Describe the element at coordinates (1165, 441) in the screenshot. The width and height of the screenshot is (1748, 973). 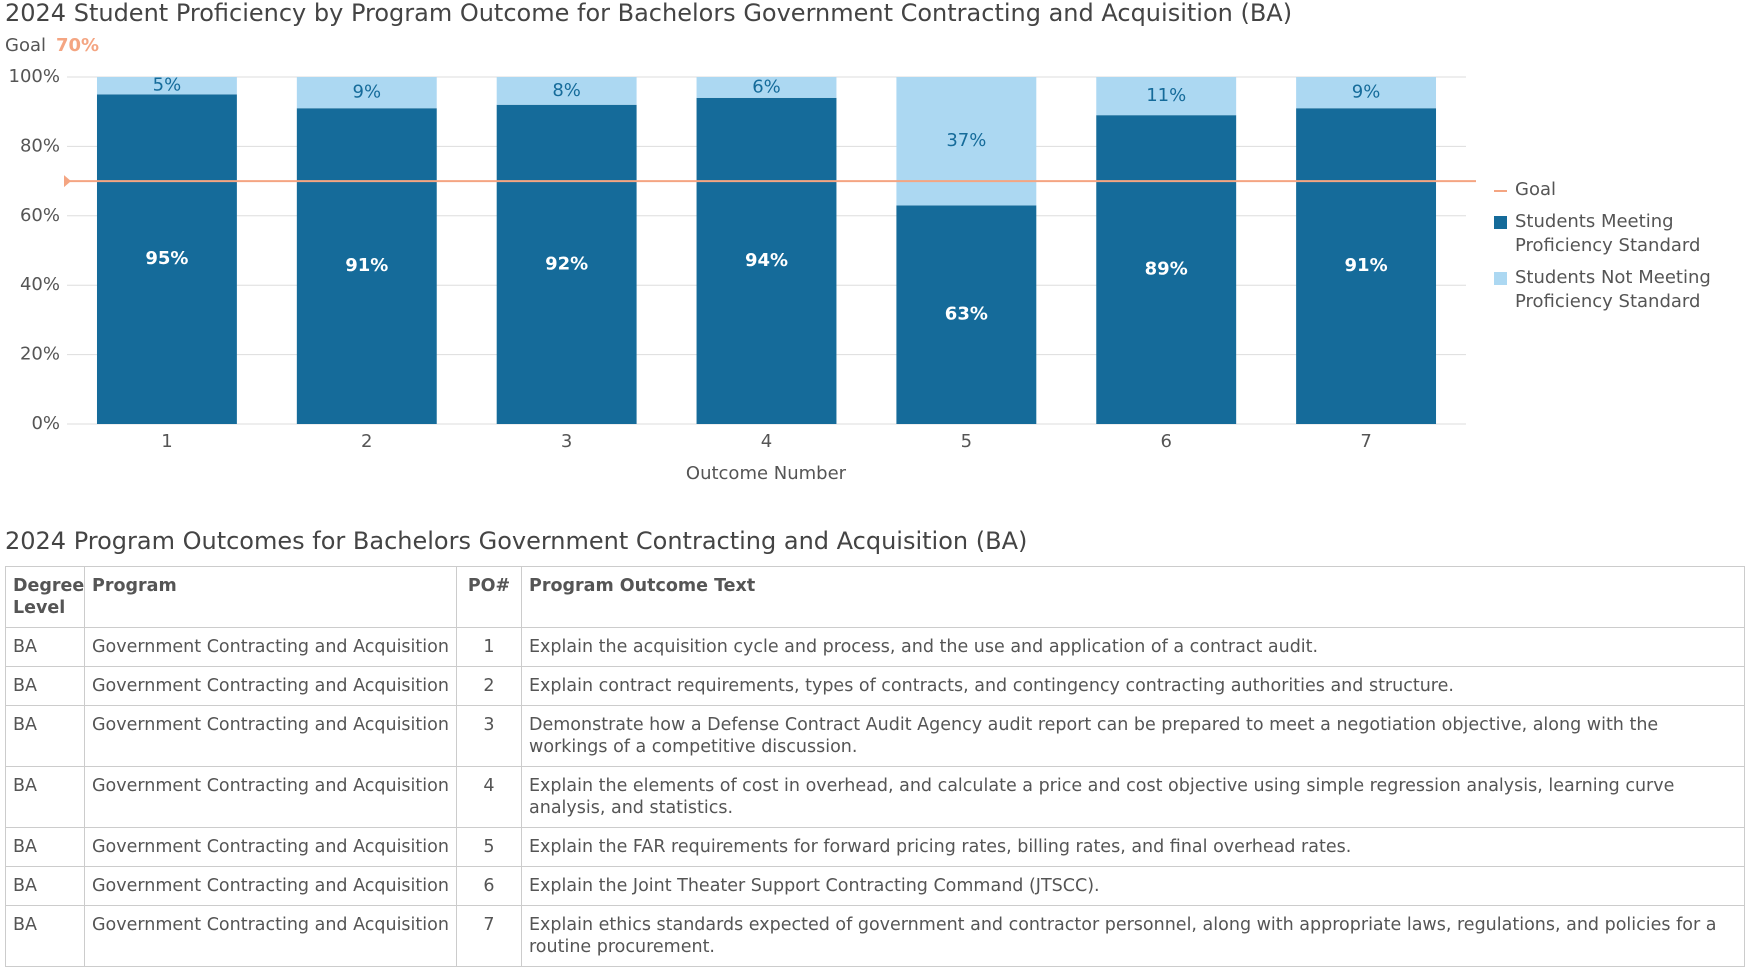
I see `x-tick-label: 6` at that location.